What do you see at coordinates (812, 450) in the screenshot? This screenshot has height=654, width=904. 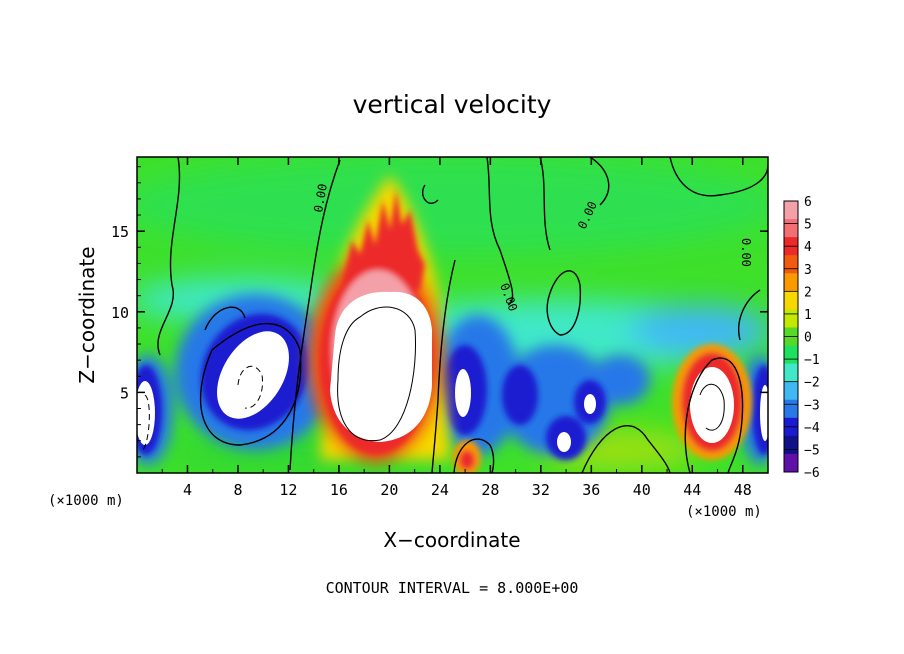 I see `colorbar-tick-label: −5` at bounding box center [812, 450].